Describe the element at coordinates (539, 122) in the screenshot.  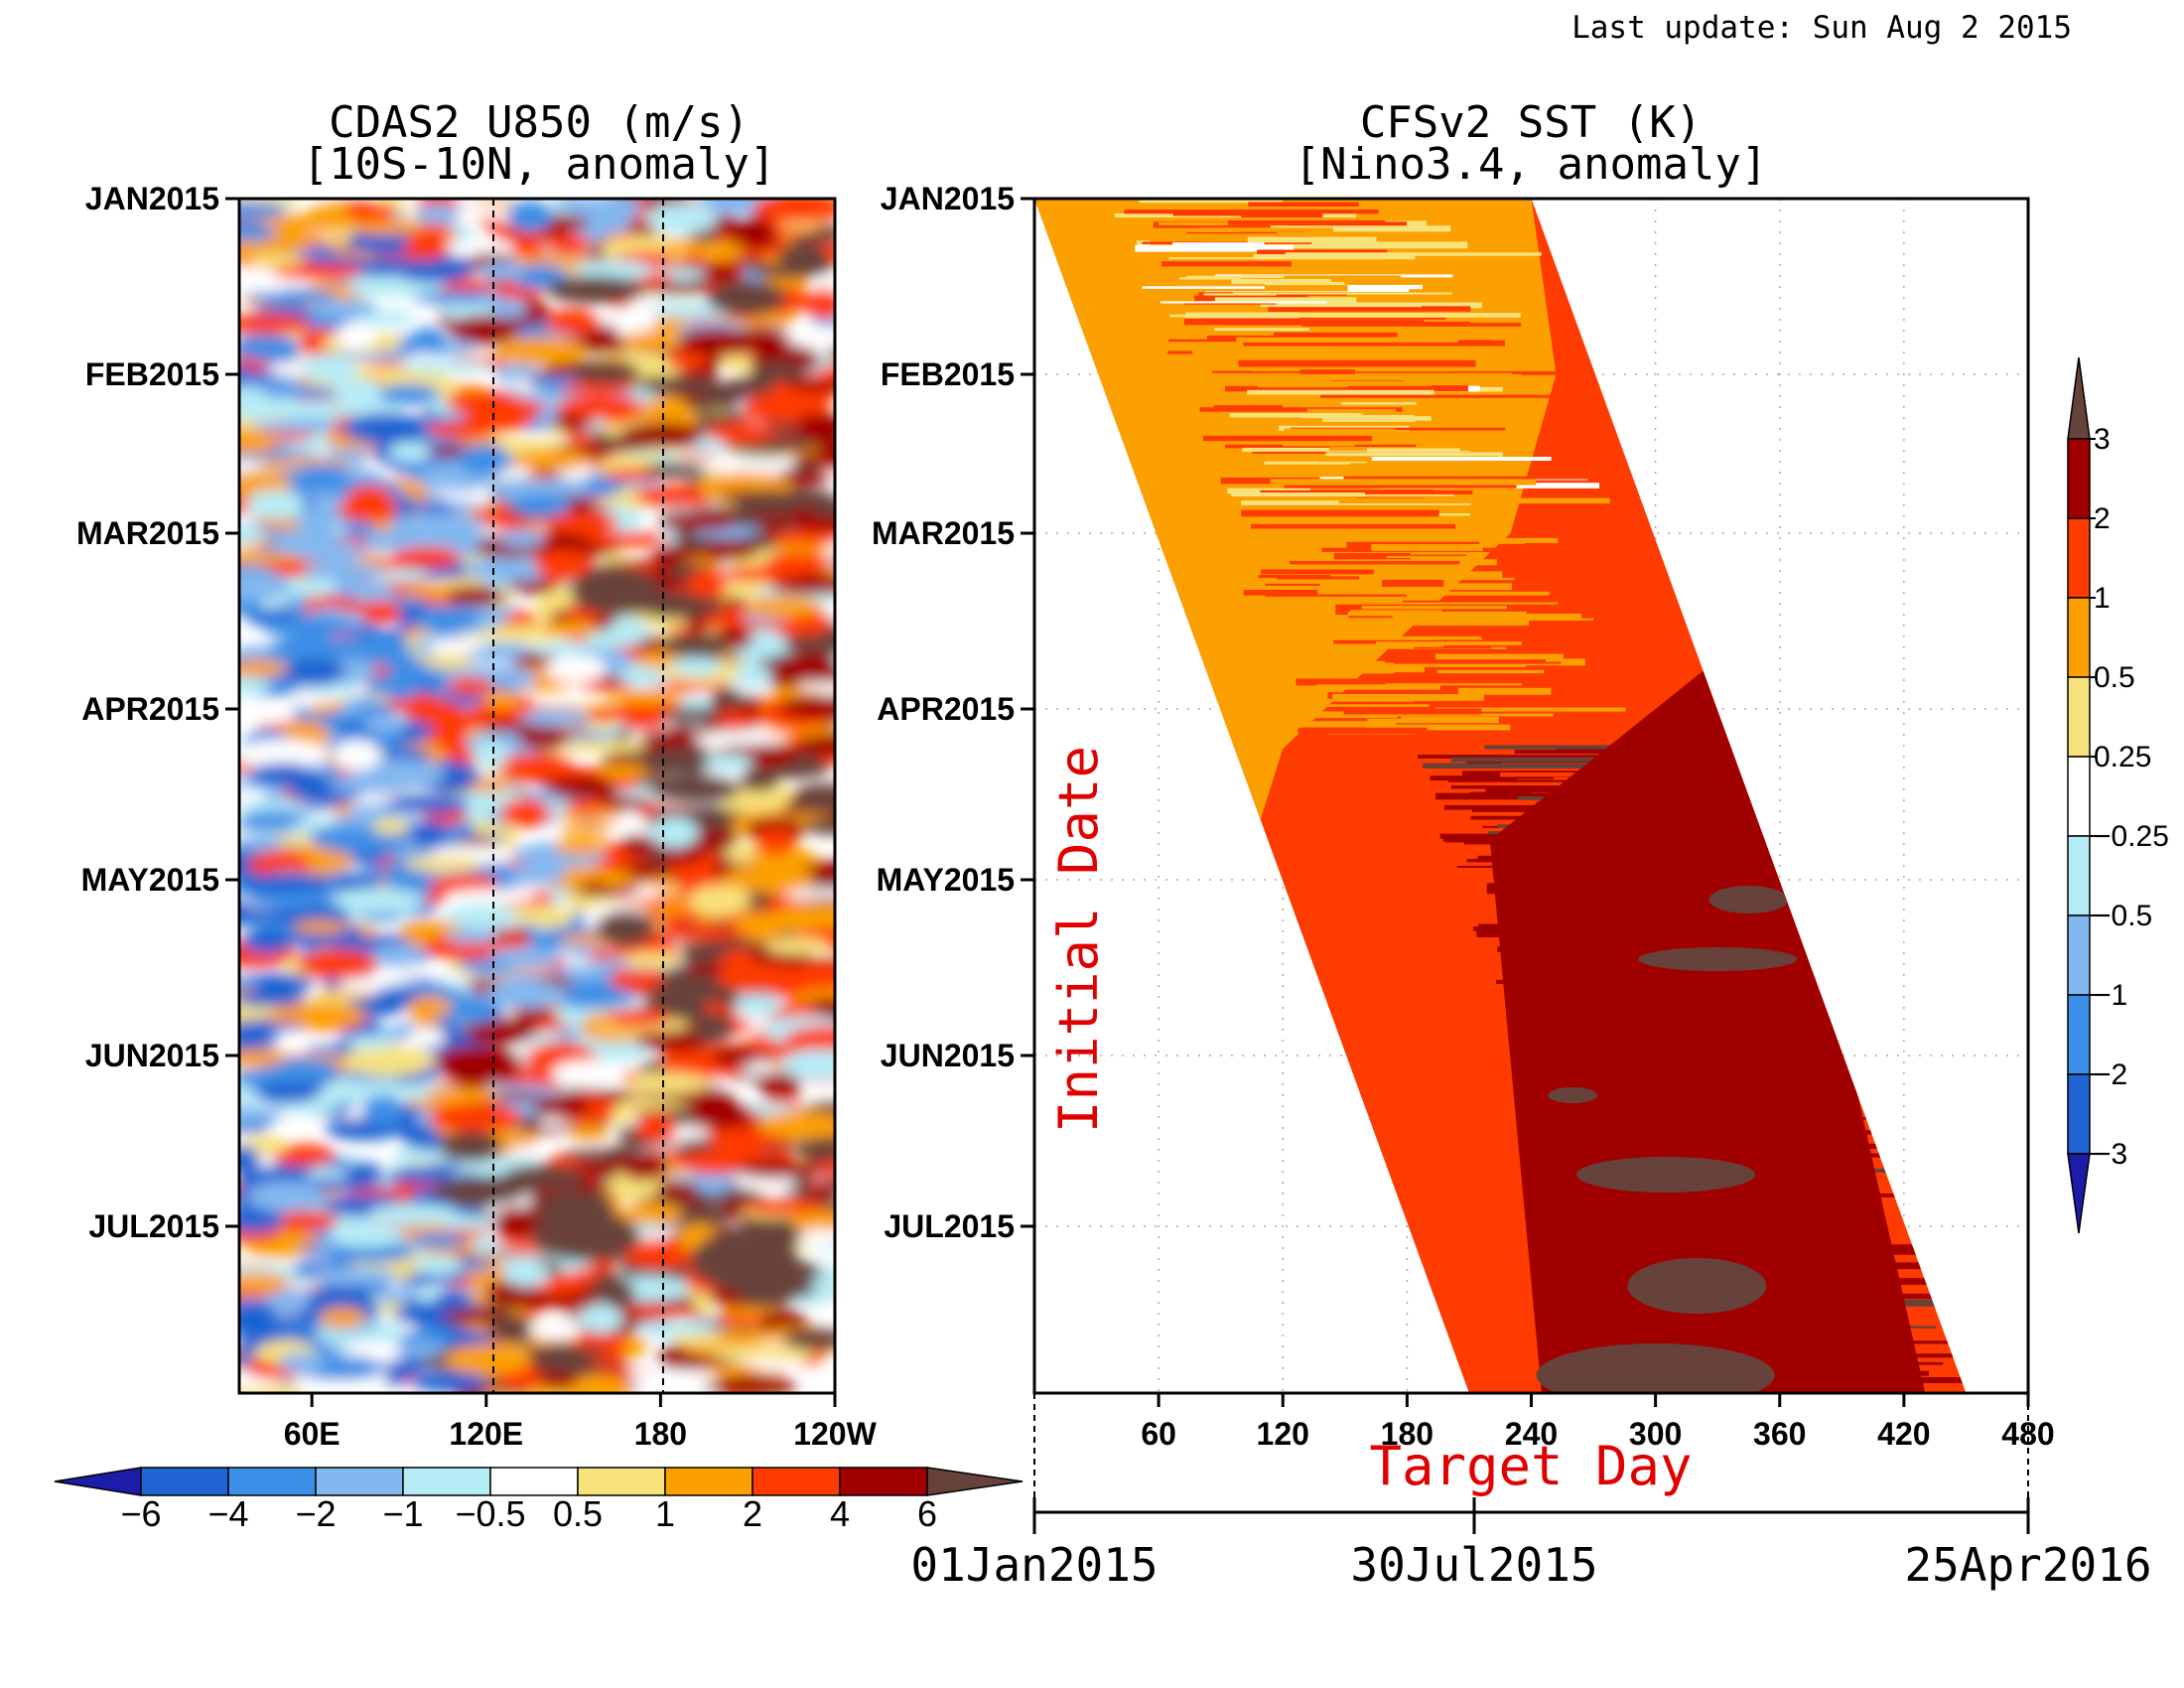
I see `left-title-line1: CDAS2 U850 (m/s)` at that location.